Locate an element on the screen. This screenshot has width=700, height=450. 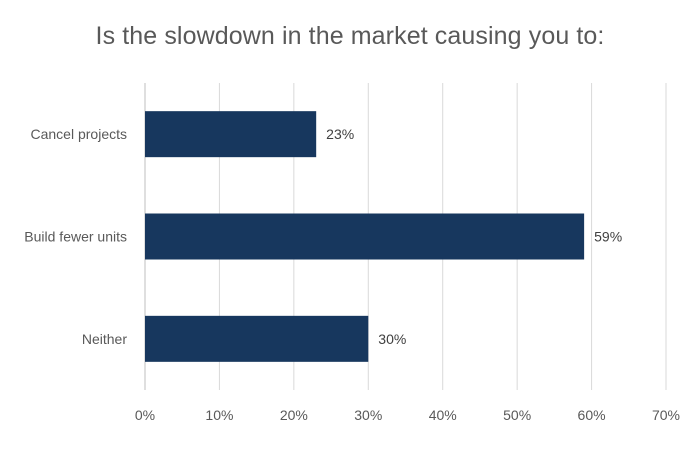
x-tick-label: 60% is located at coordinates (592, 415).